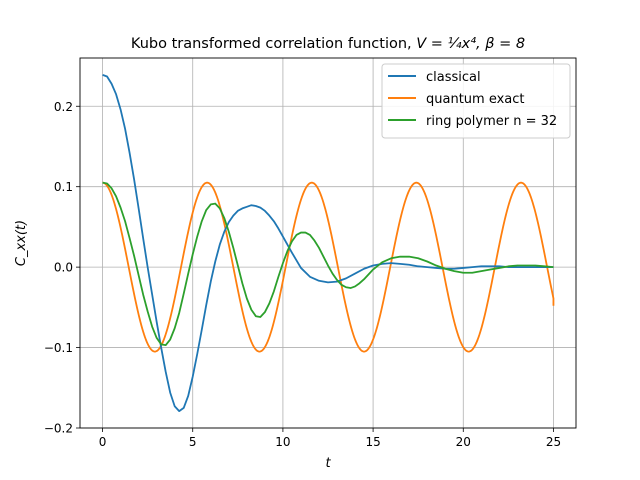 Image resolution: width=640 pixels, height=480 pixels. What do you see at coordinates (372, 442) in the screenshot?
I see `x-tick-label: 15` at bounding box center [372, 442].